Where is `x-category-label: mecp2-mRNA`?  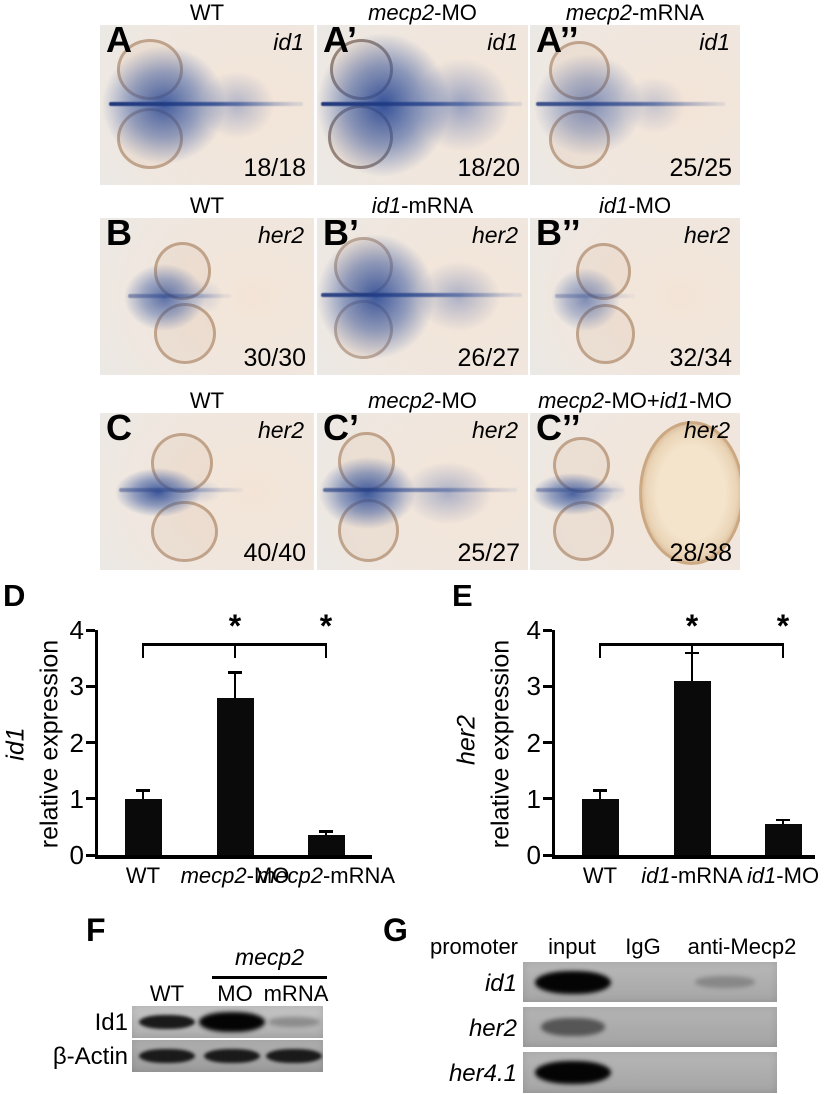 x-category-label: mecp2-mRNA is located at coordinates (326, 875).